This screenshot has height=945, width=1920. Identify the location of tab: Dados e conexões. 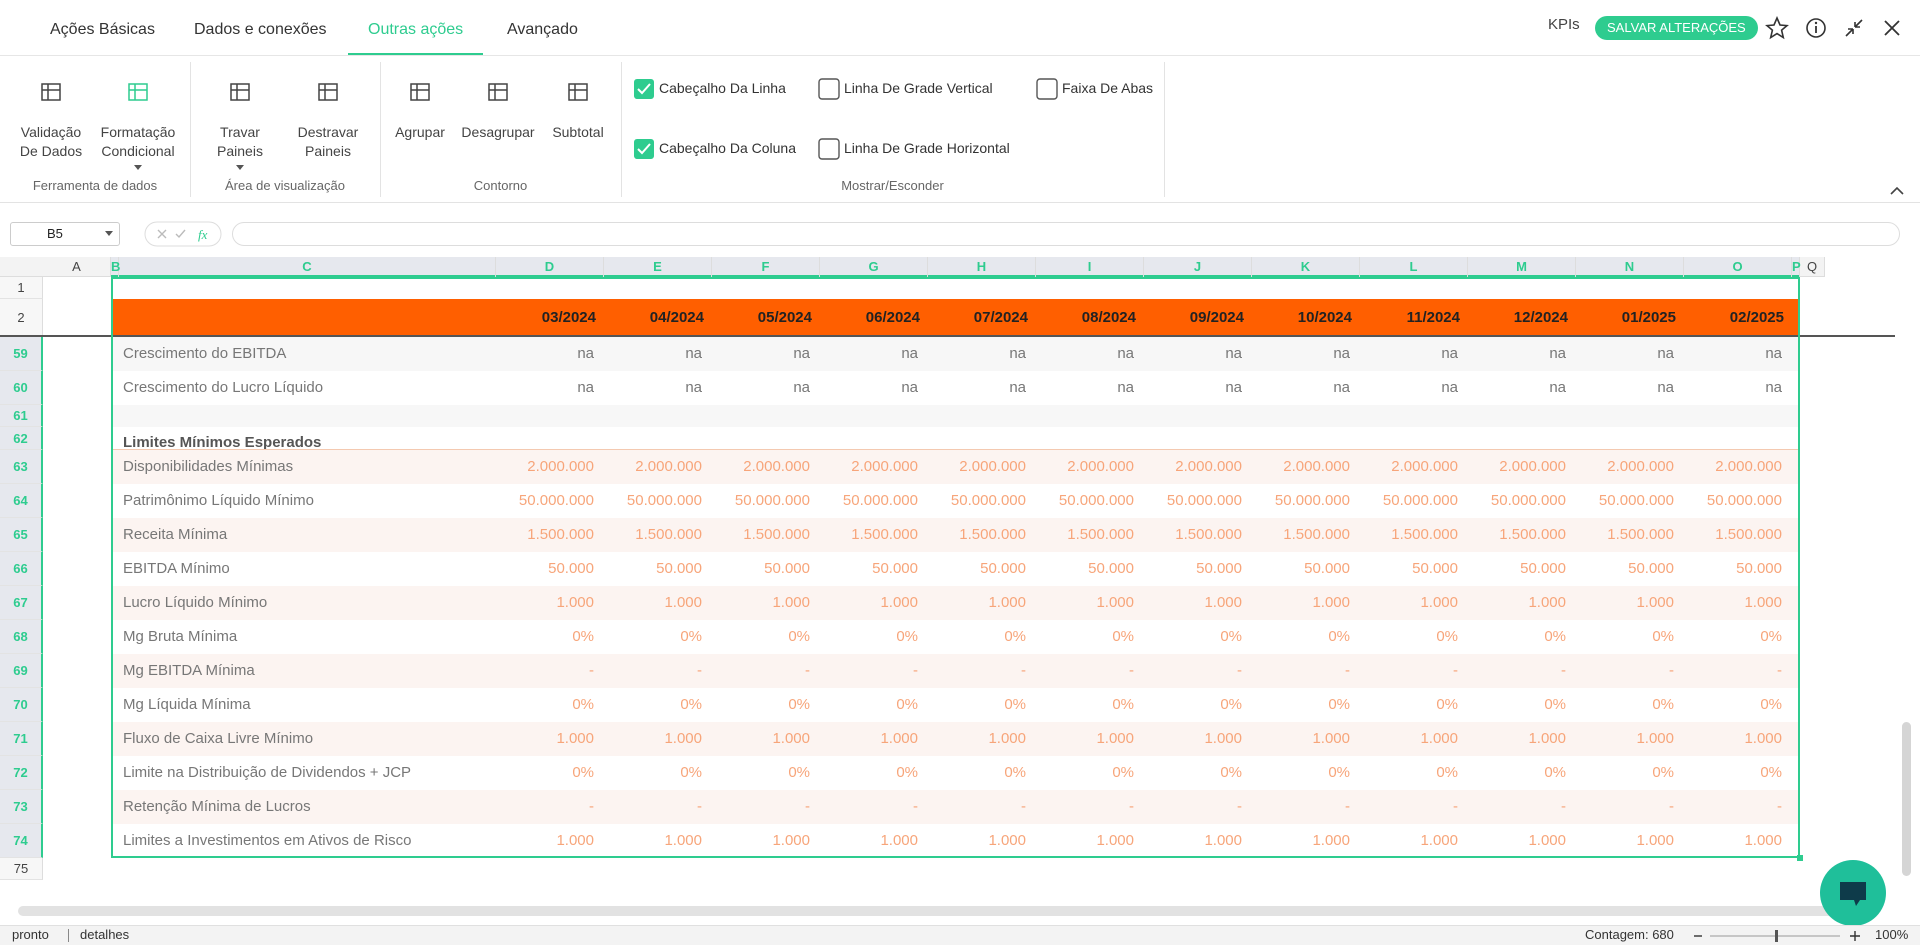
(260, 29).